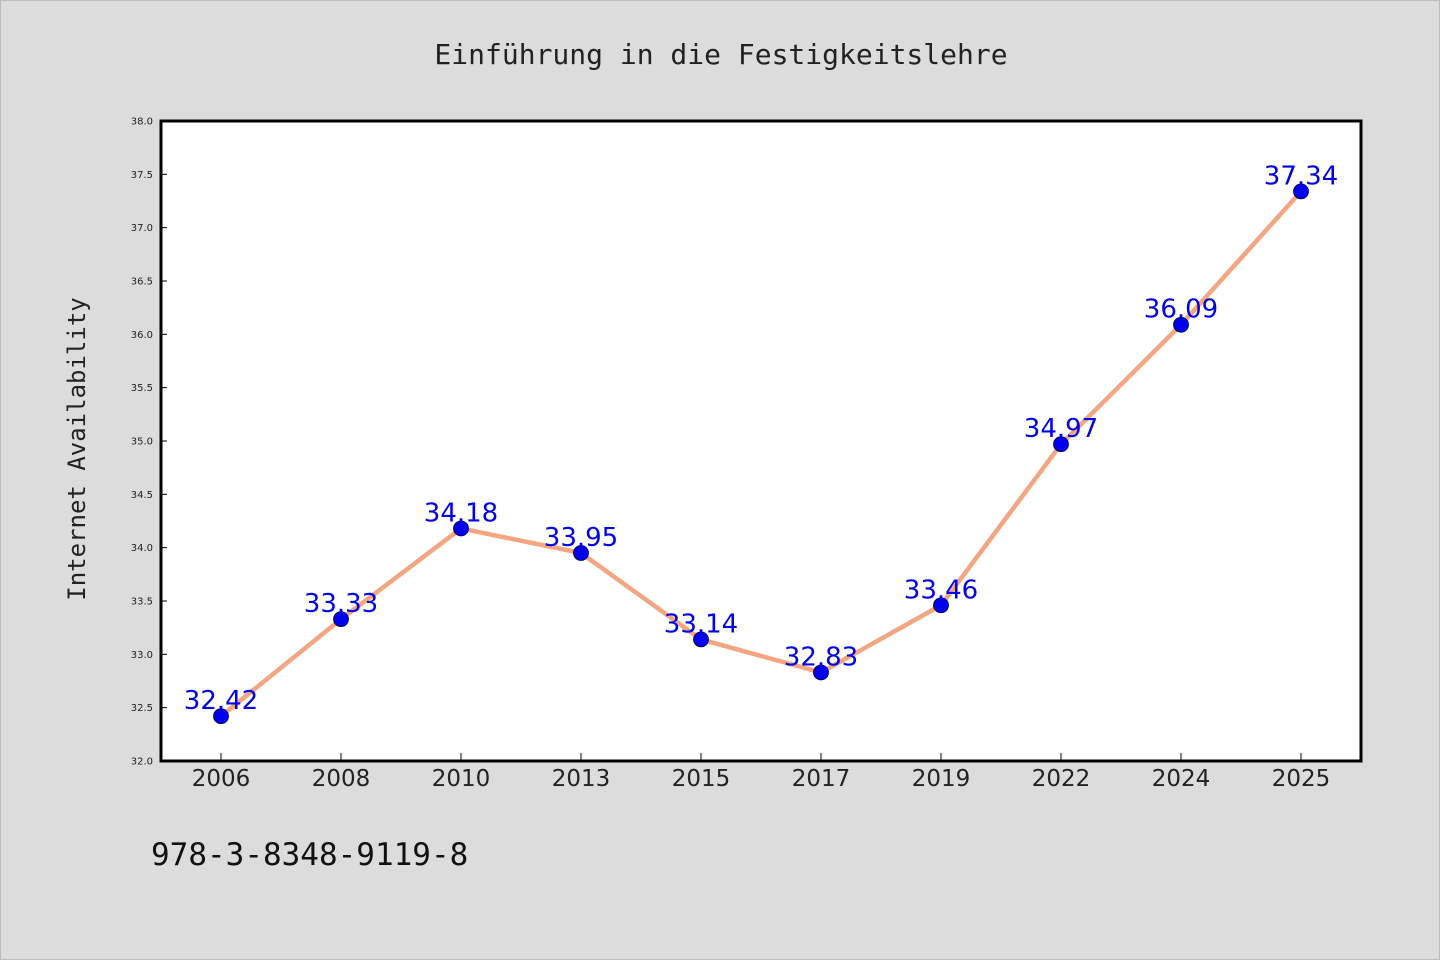  I want to click on x-tick-label: 2022, so click(1061, 779).